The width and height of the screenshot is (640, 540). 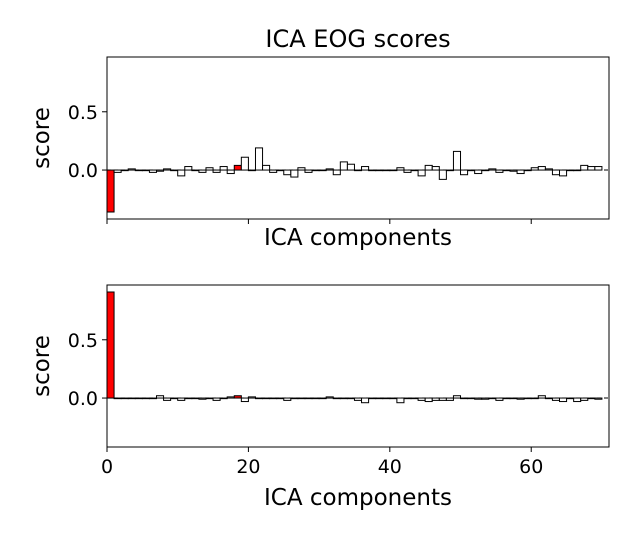 I want to click on chart-1-ytick-label-1: 0.5, so click(x=83, y=113).